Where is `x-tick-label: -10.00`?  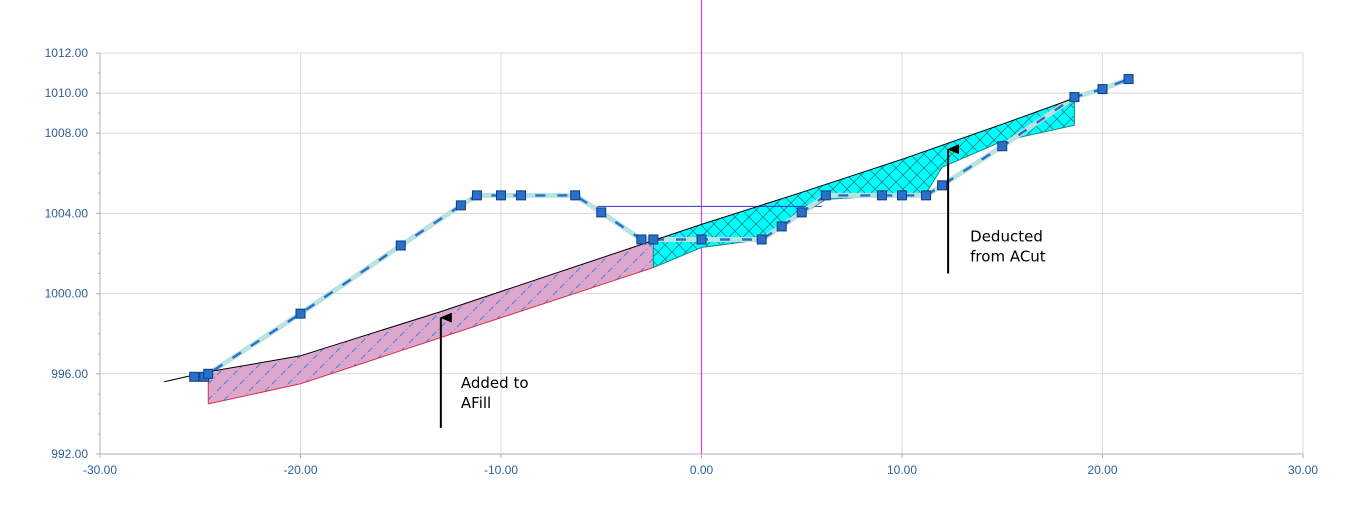
x-tick-label: -10.00 is located at coordinates (501, 470).